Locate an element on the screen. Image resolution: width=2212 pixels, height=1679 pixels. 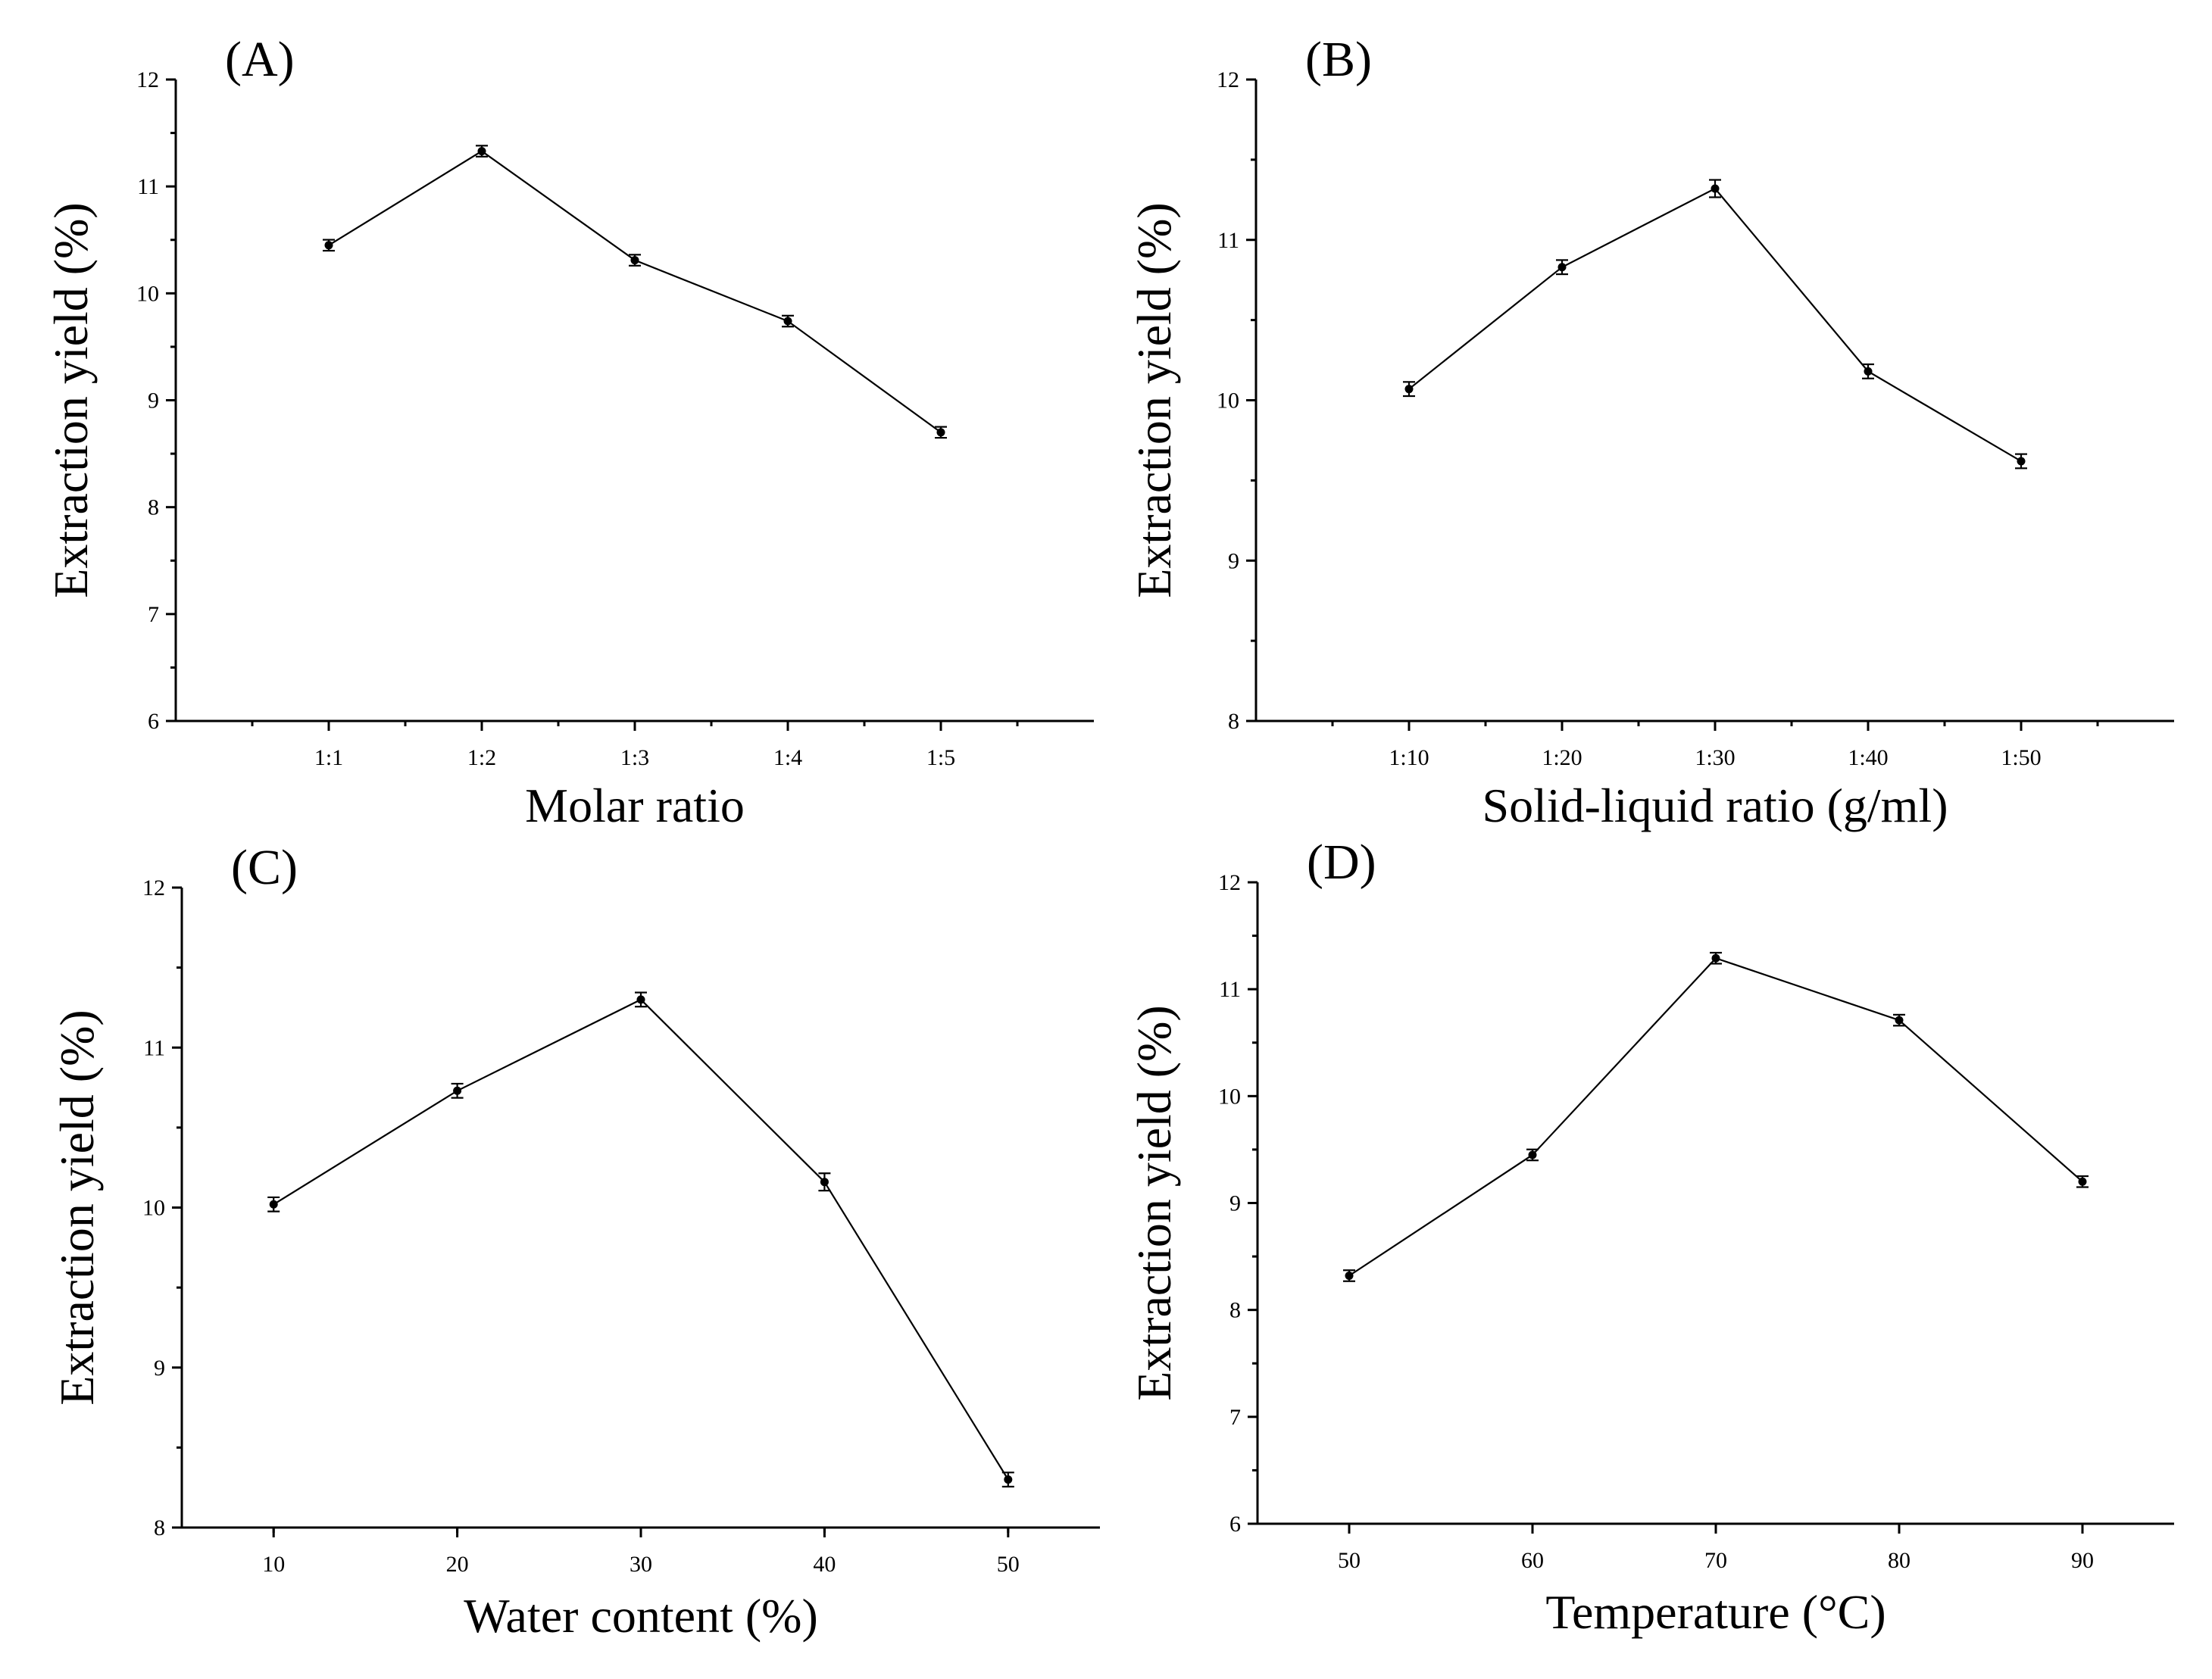
panel-label: (D) is located at coordinates (1341, 863).